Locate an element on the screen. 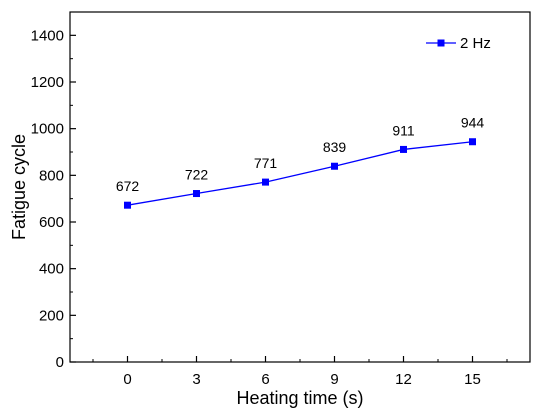 Image resolution: width=550 pixels, height=414 pixels. legend-label: 2 Hz is located at coordinates (475, 43).